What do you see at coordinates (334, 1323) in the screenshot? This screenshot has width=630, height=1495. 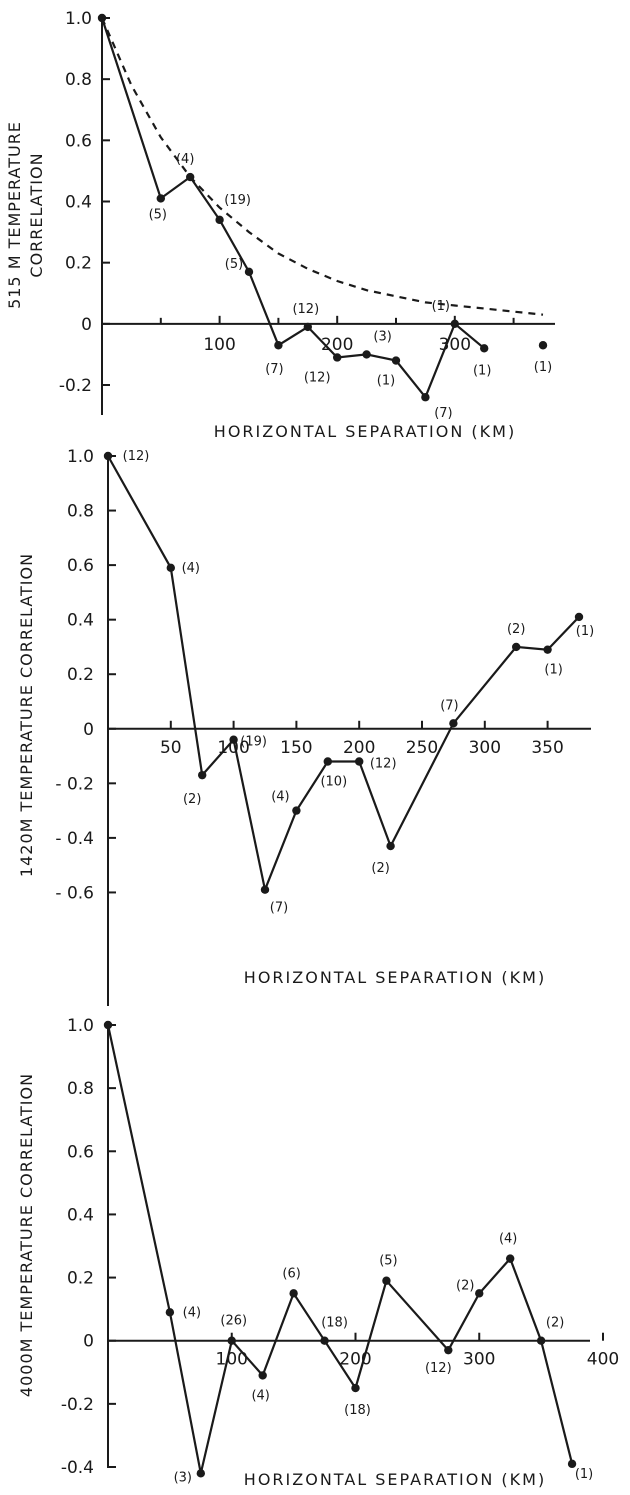 I see `point-count-label: (18)` at bounding box center [334, 1323].